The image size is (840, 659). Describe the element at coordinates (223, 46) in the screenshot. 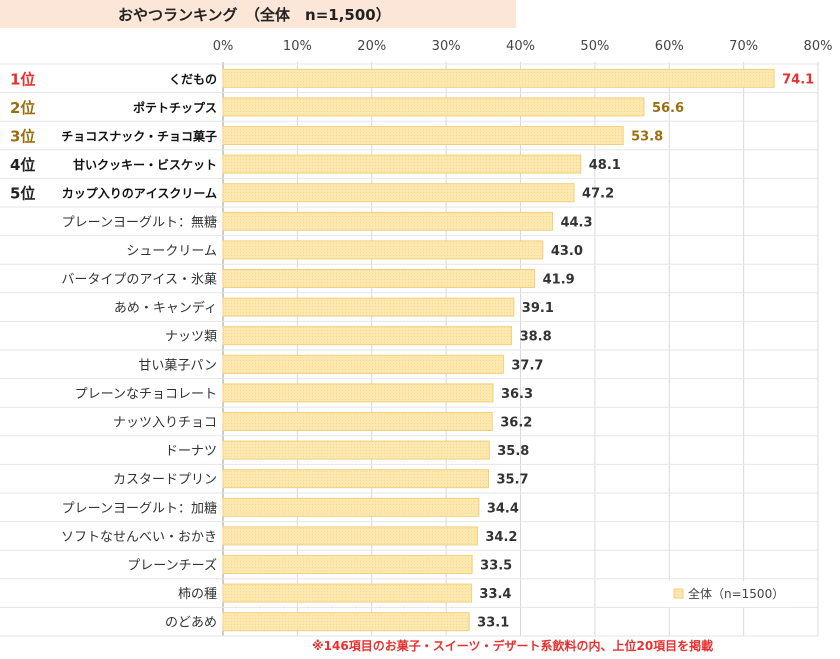

I see `x-tick-label: 0%` at that location.